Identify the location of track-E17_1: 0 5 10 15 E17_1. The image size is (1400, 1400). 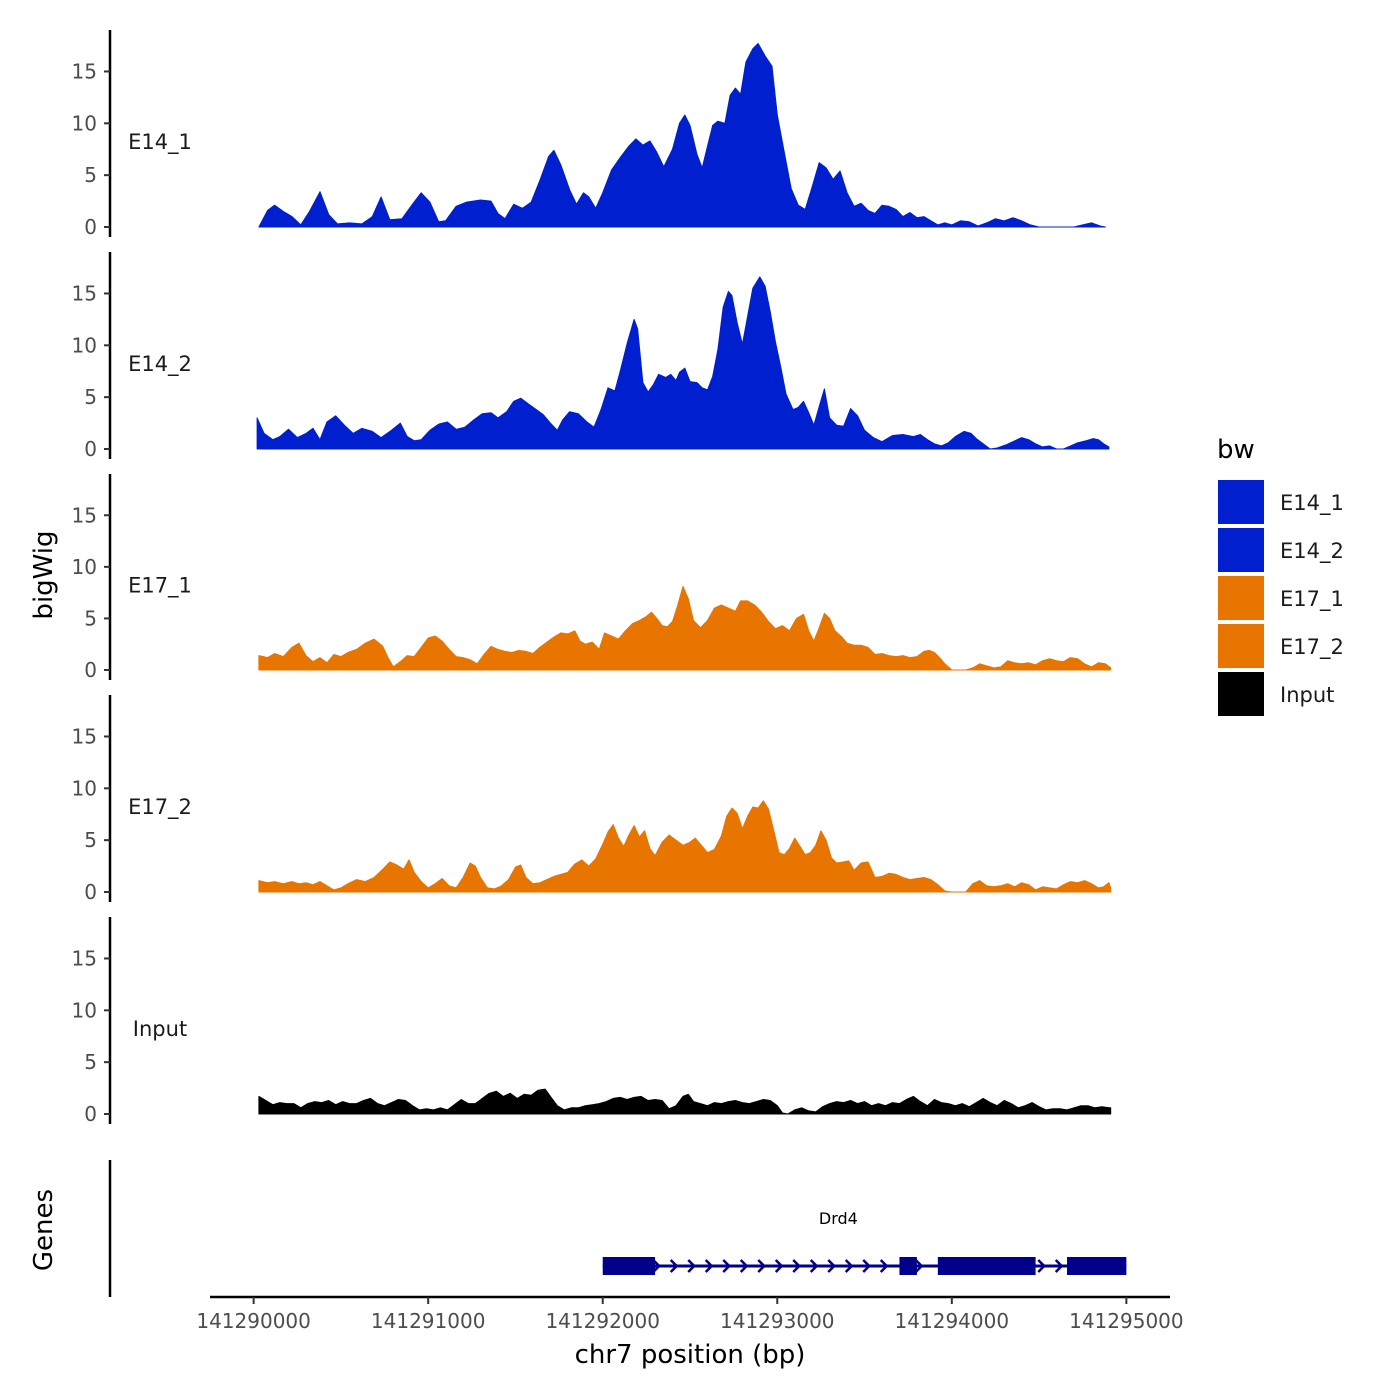
(592, 578).